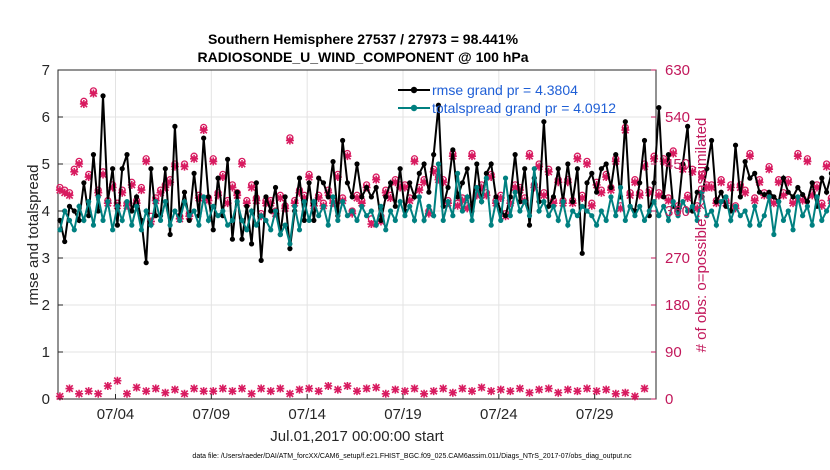 This screenshot has height=470, width=830. What do you see at coordinates (46, 70) in the screenshot?
I see `y-tick-label: 7` at bounding box center [46, 70].